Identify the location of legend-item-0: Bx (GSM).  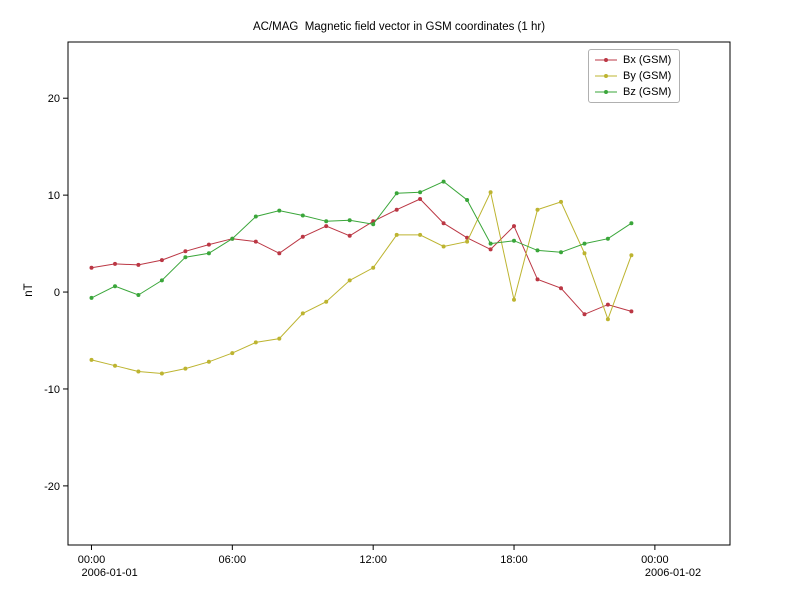
(633, 60).